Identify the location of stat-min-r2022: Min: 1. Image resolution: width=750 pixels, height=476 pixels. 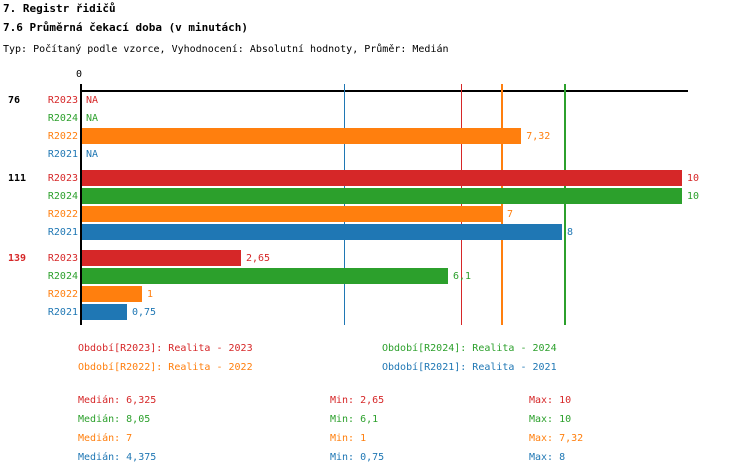
(348, 438).